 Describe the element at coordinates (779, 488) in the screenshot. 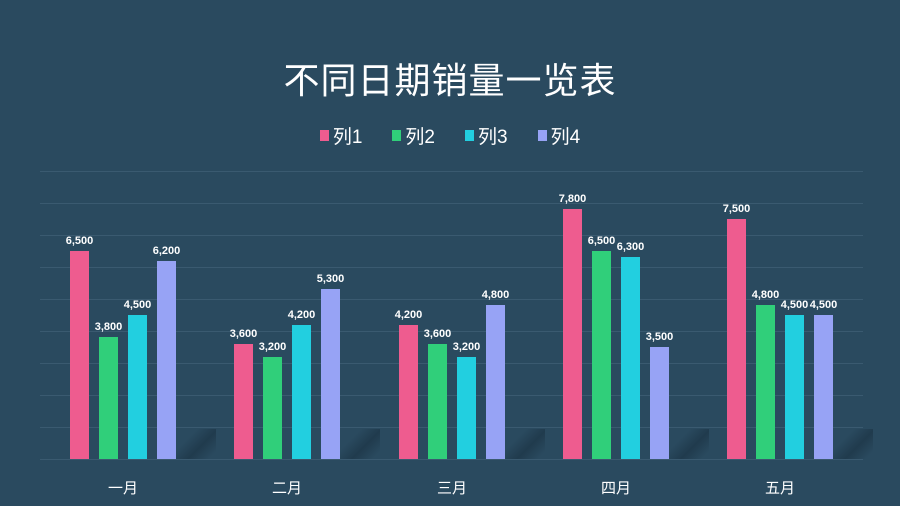

I see `x-tick-label: 五月` at that location.